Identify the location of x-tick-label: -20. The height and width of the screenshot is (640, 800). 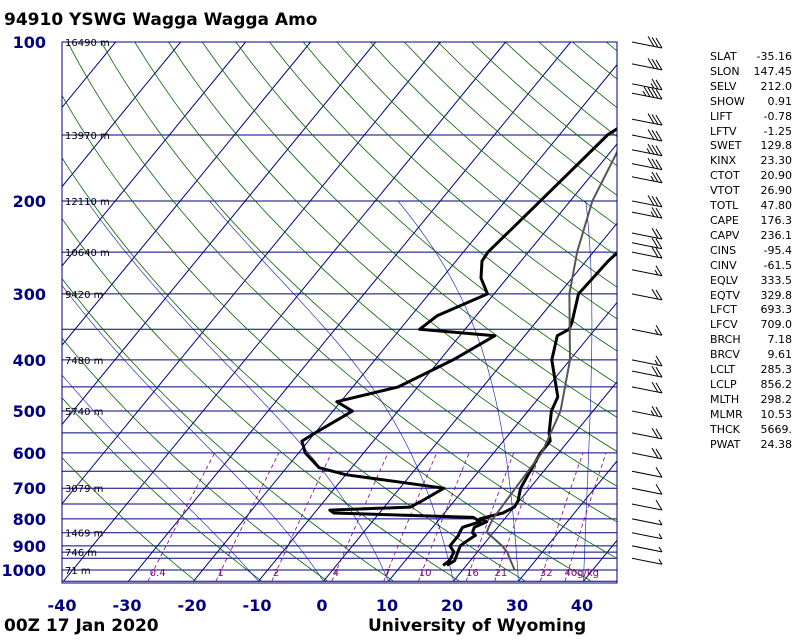
(192, 605).